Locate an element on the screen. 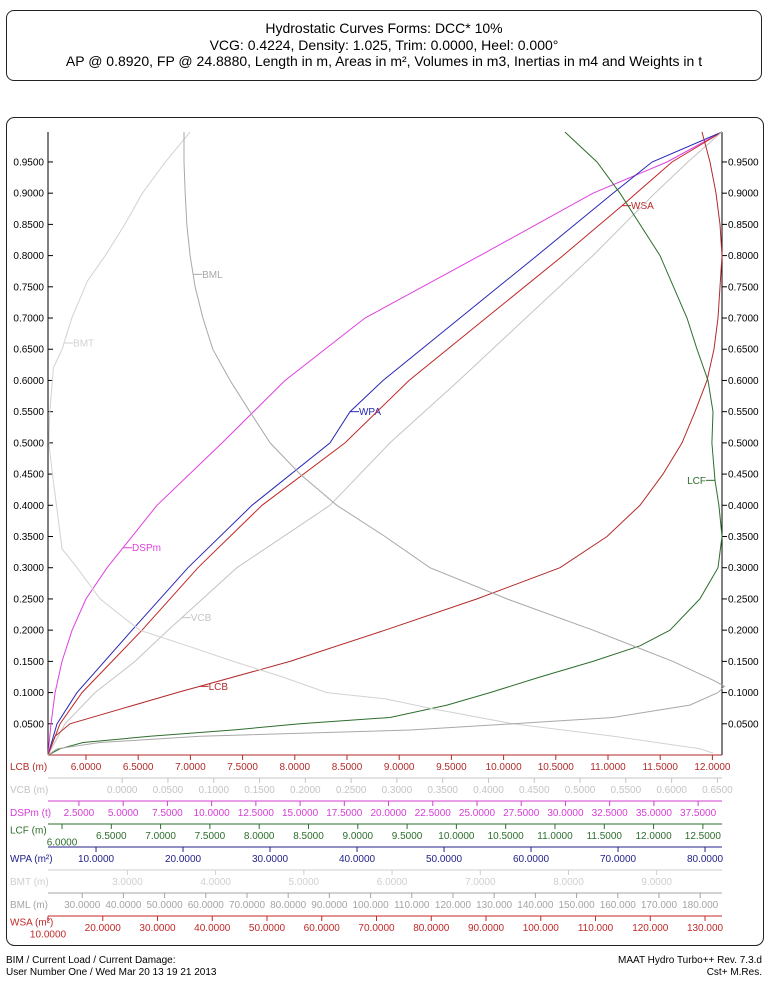  x-tick-label: 0.5500 is located at coordinates (626, 790).